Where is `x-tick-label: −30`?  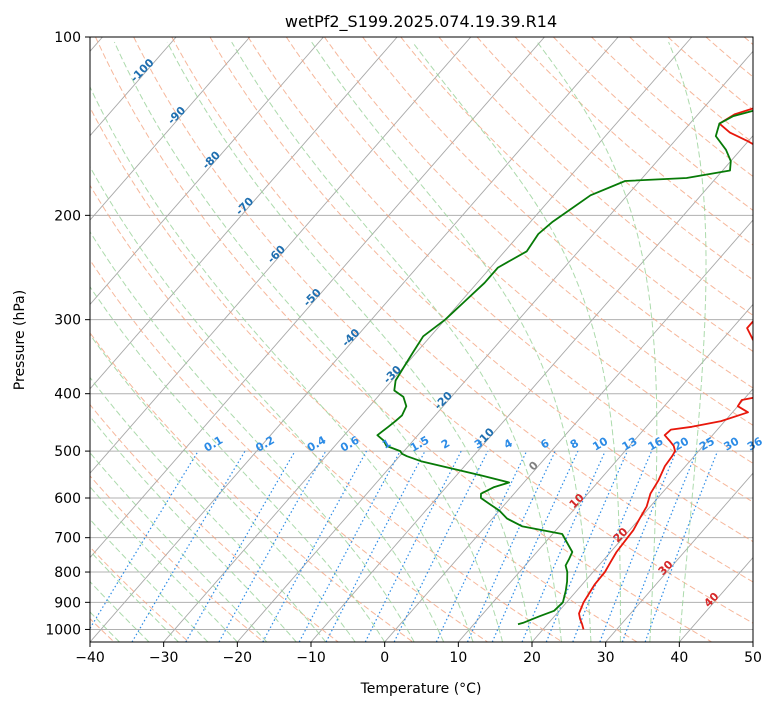 x-tick-label: −30 is located at coordinates (164, 658).